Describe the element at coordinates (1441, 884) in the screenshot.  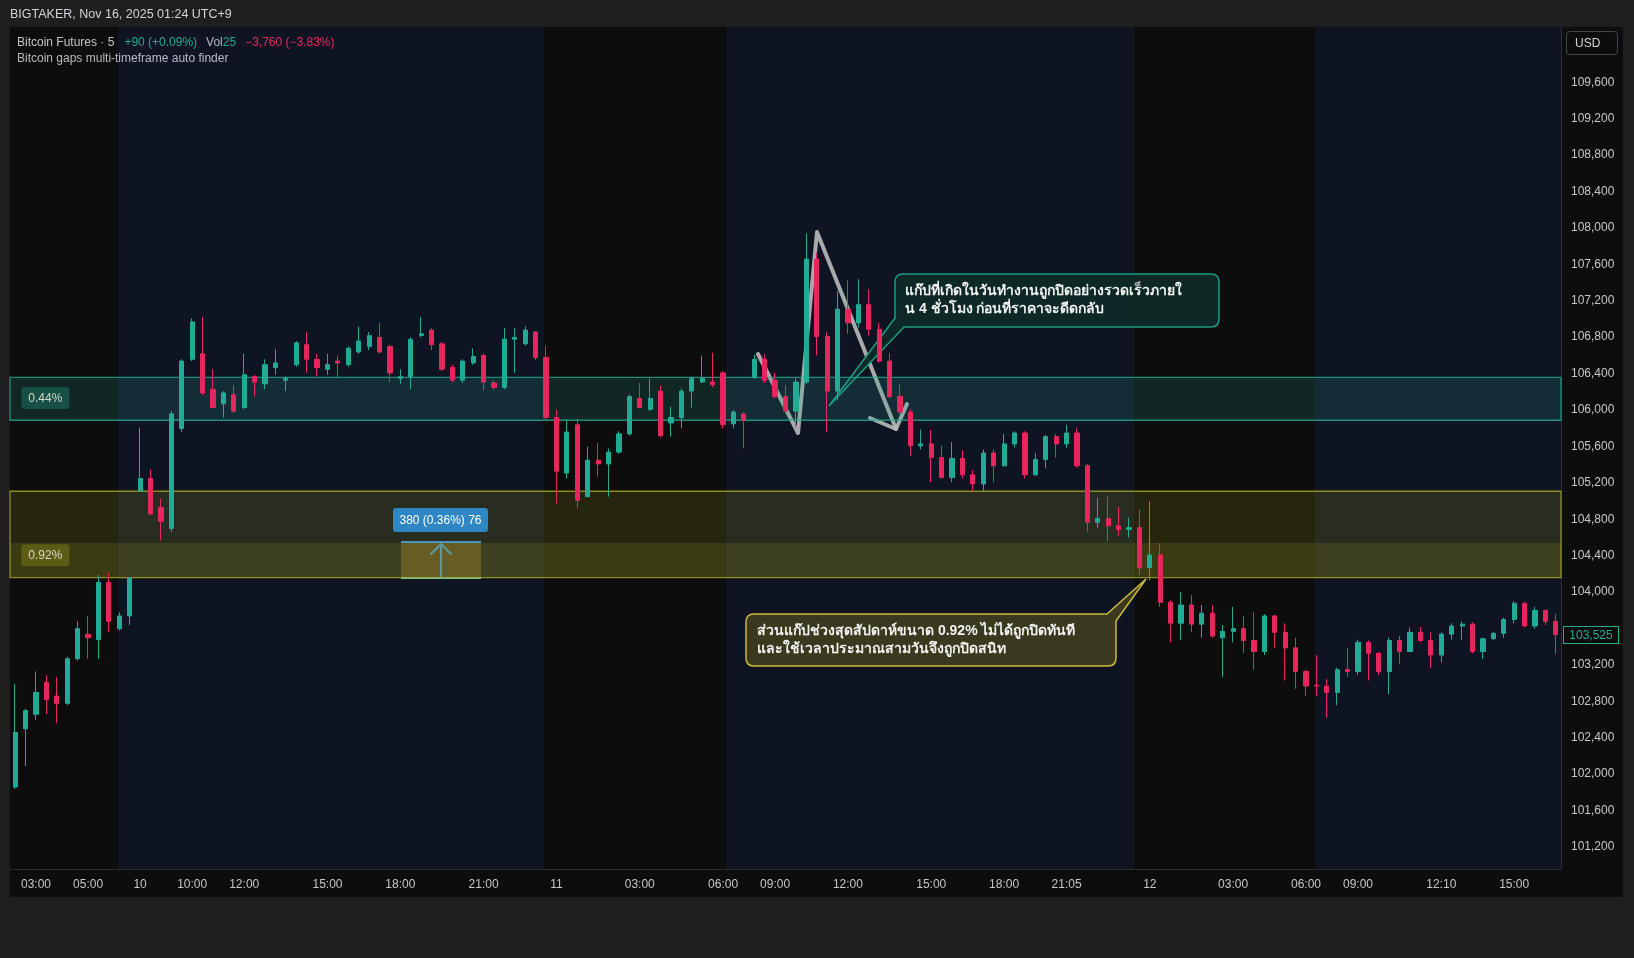
I see `x-tick-label: 12:10` at that location.